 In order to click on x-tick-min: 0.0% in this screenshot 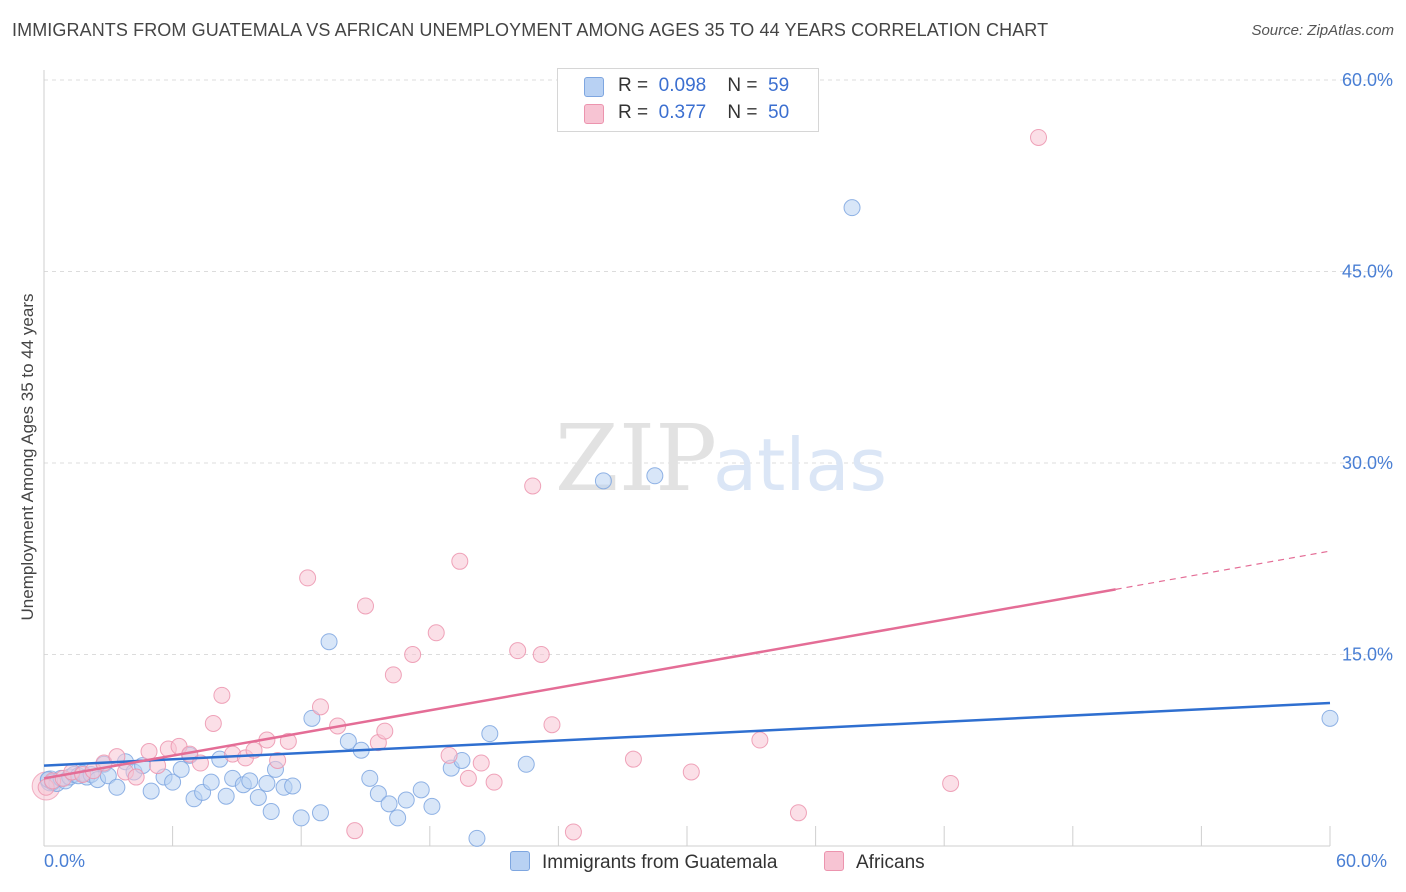, I will do `click(65, 861)`.